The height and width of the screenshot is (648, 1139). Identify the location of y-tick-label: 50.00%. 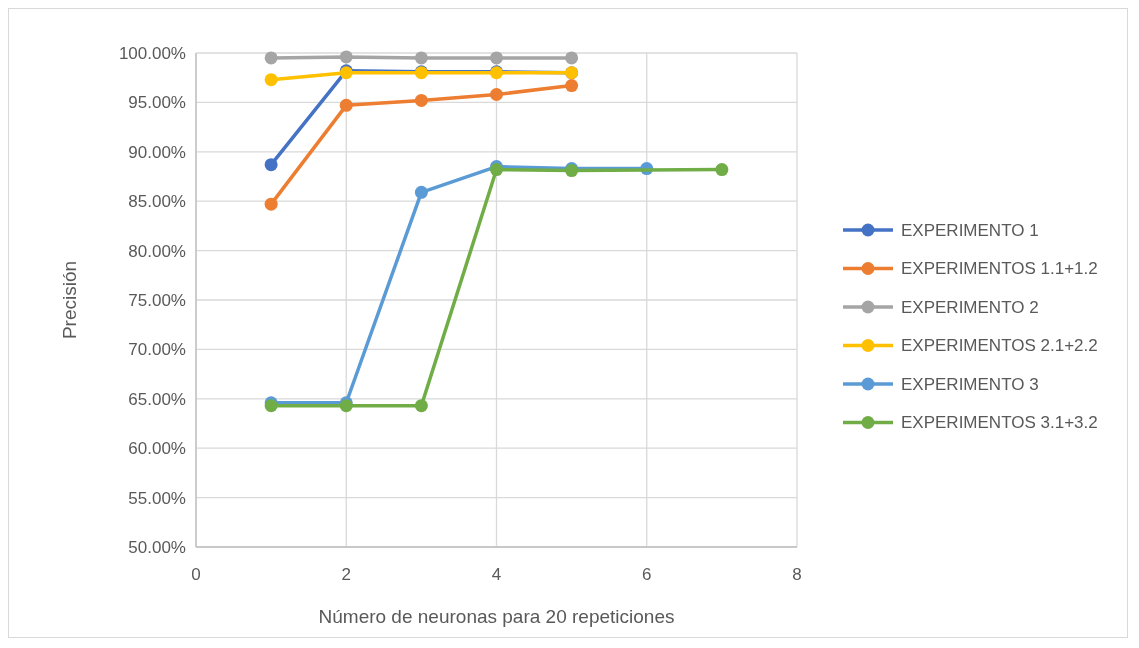
(157, 547).